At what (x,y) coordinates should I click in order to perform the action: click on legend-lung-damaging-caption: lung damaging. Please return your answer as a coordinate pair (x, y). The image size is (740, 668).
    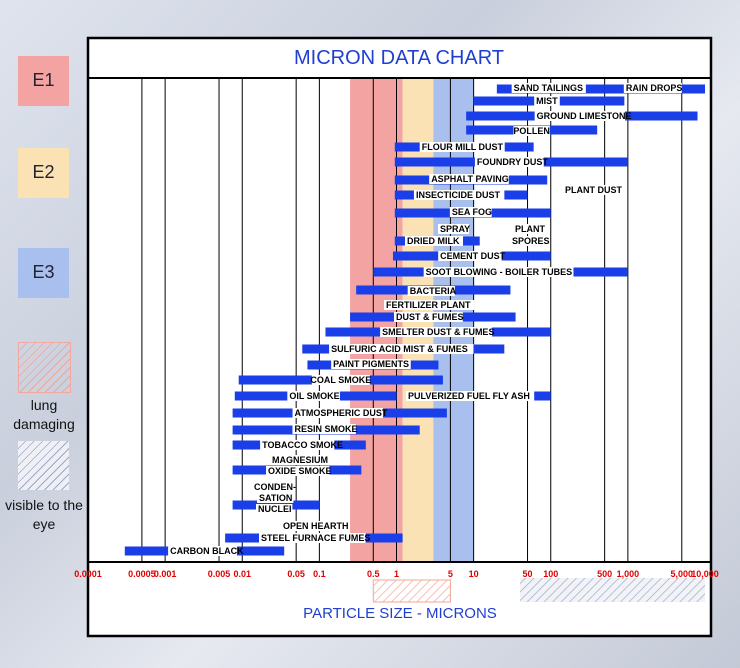
    Looking at the image, I should click on (44, 414).